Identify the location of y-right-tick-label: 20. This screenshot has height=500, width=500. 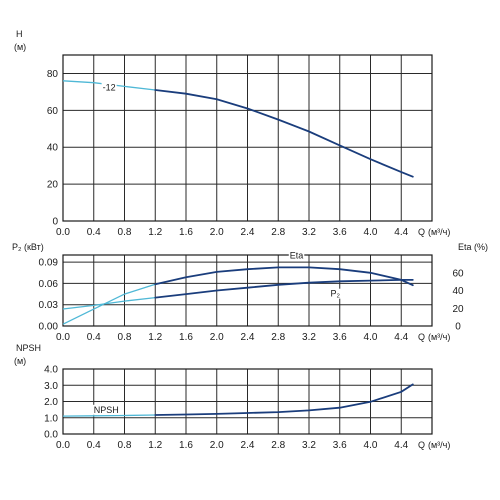
(458, 309).